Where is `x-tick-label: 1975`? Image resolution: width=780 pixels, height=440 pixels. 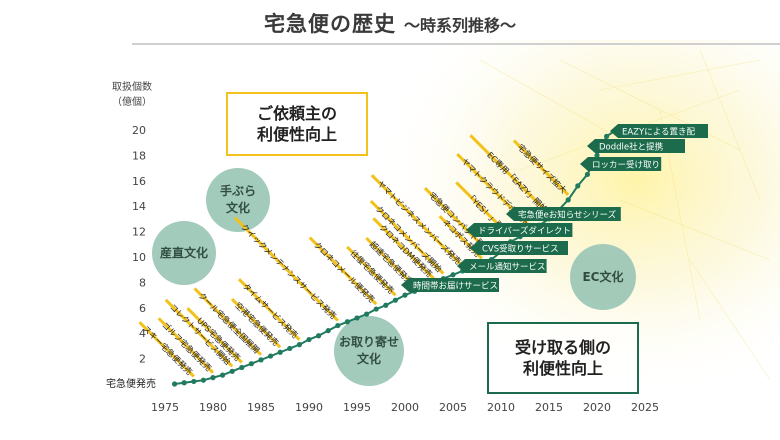
x-tick-label: 1975 is located at coordinates (165, 407).